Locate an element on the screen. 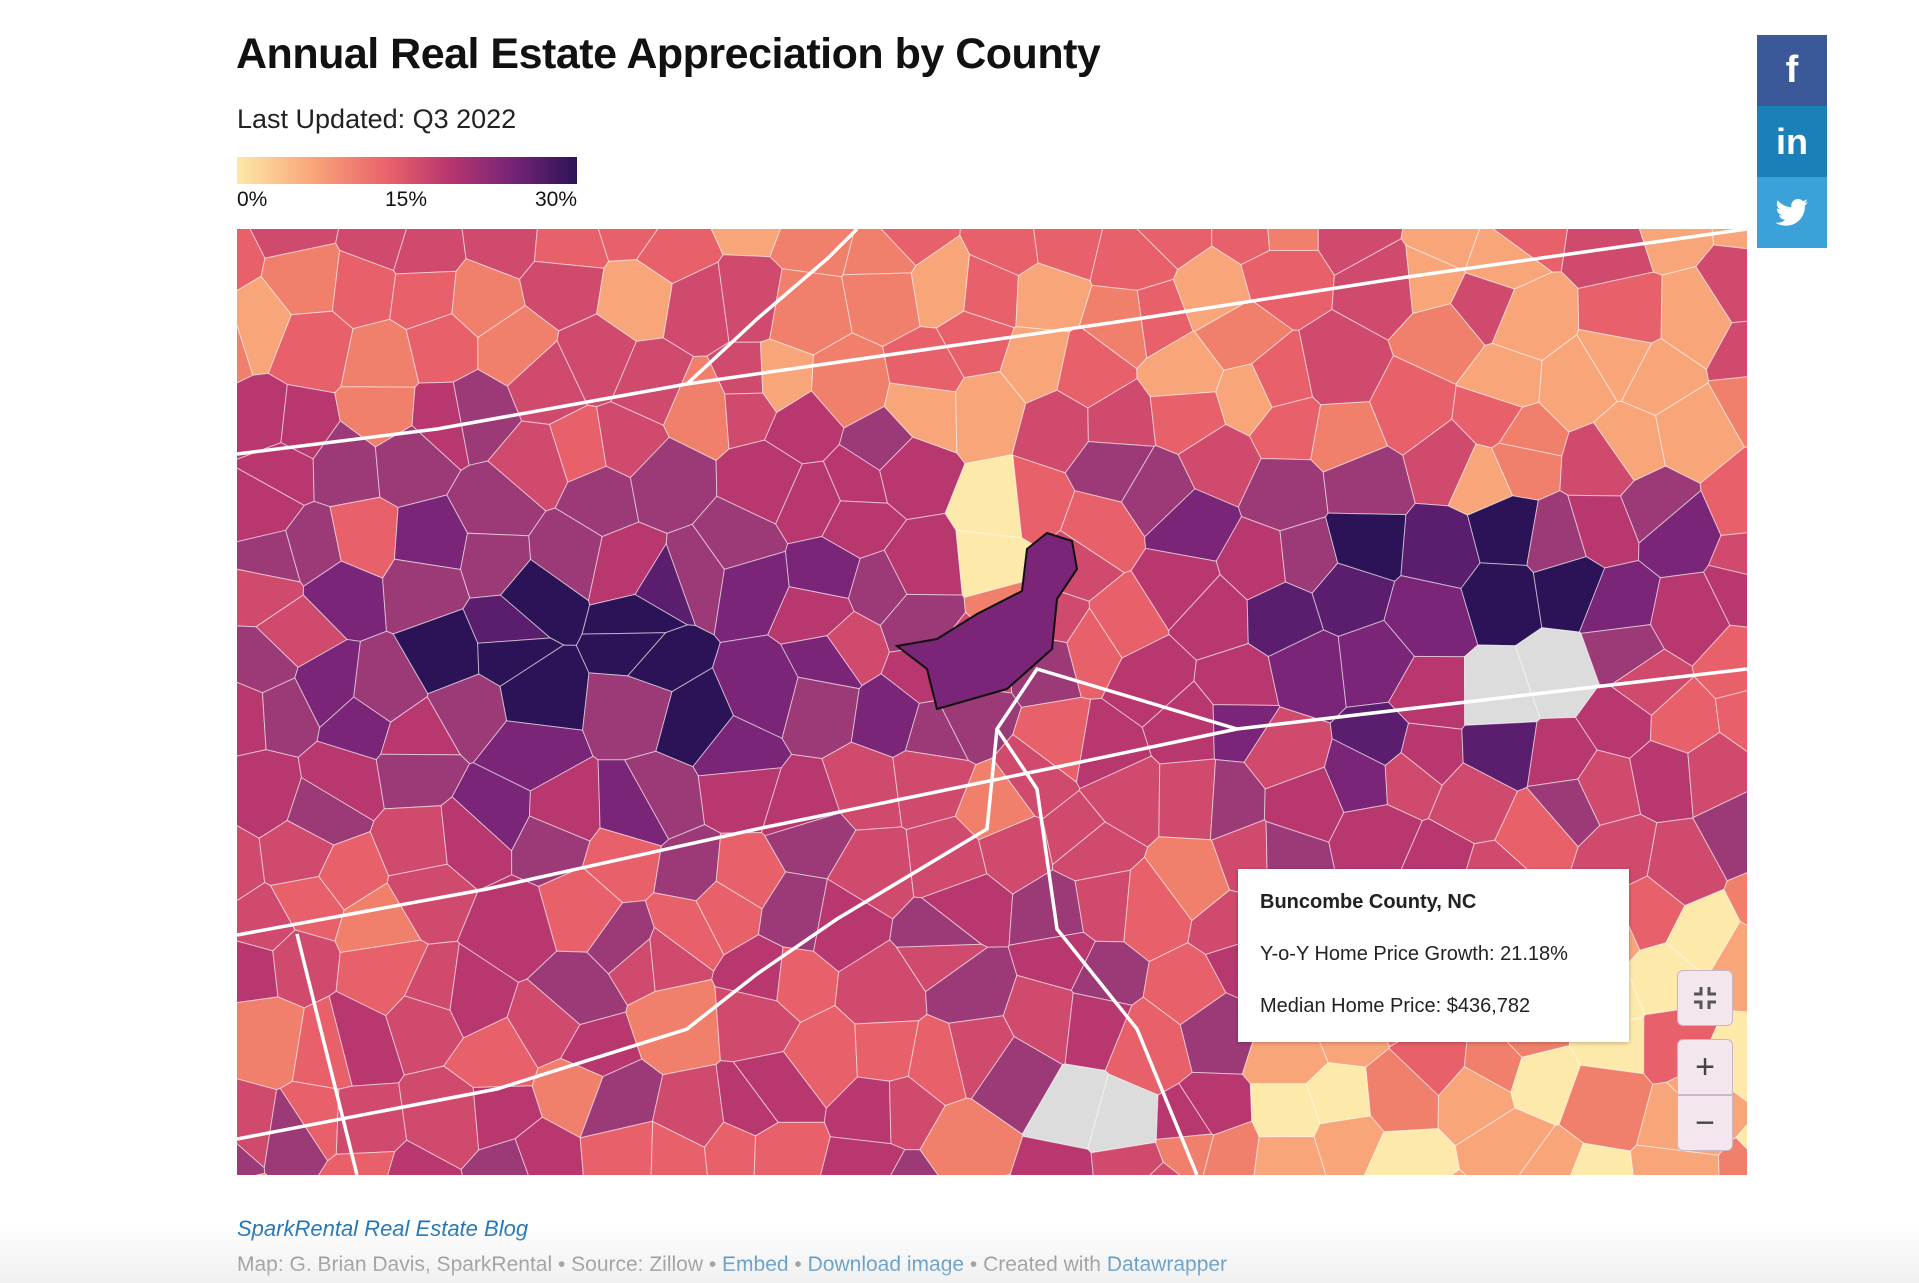  twitter-icon is located at coordinates (1791, 212).